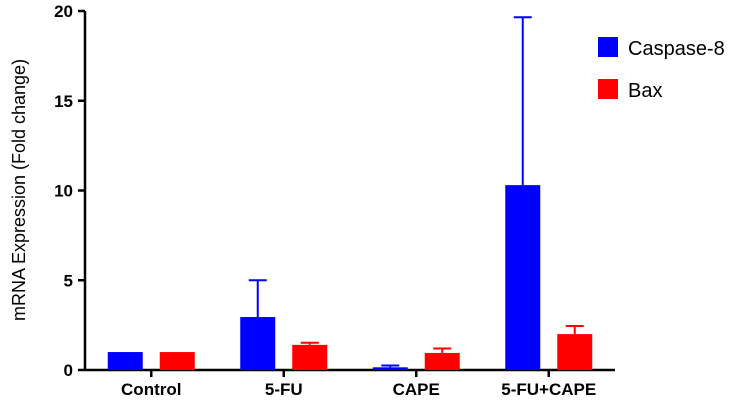  I want to click on legend: Caspase-8 Bax, so click(661, 69).